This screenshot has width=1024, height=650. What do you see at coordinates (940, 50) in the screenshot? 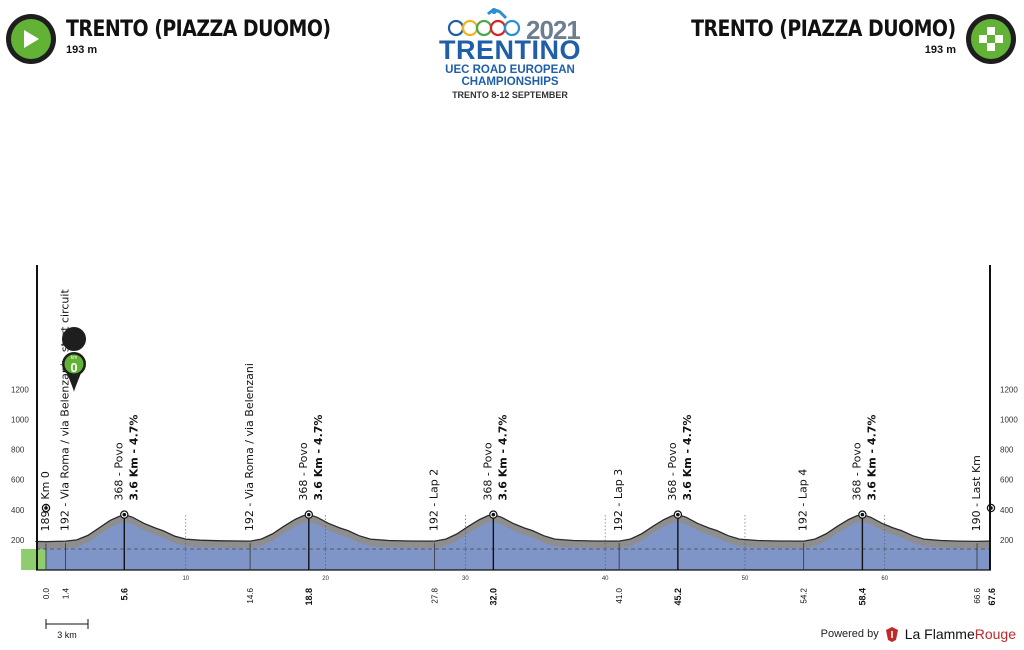
I see `finish-altitude: 193 m` at bounding box center [940, 50].